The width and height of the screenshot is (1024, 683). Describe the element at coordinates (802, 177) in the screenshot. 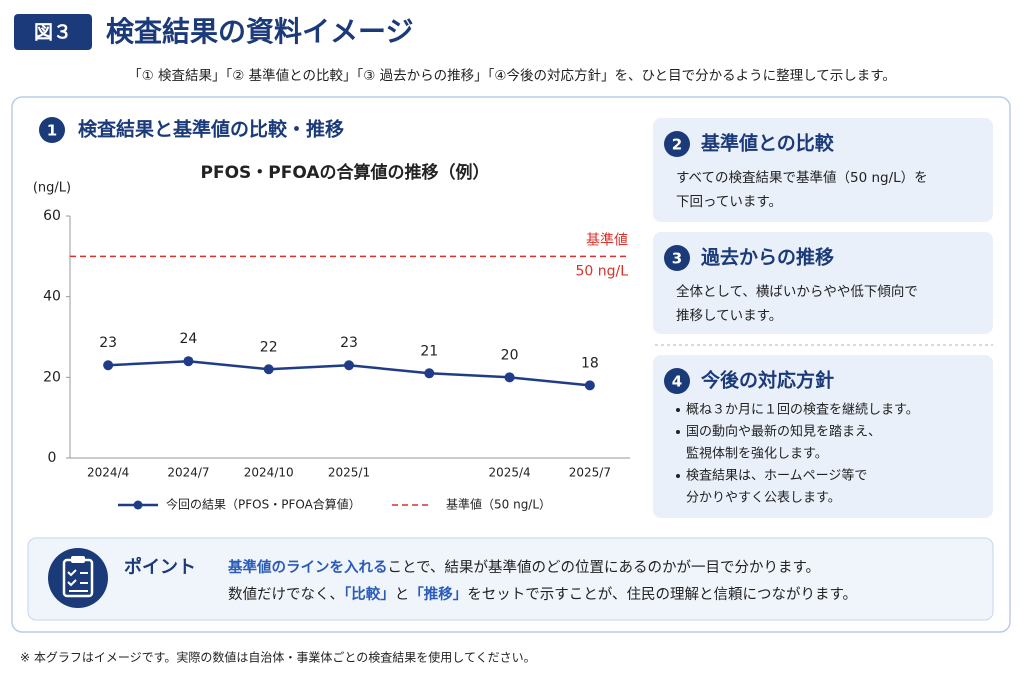

I see `panel-text: すべての検査結果で基準値（50 ng/L）を` at that location.